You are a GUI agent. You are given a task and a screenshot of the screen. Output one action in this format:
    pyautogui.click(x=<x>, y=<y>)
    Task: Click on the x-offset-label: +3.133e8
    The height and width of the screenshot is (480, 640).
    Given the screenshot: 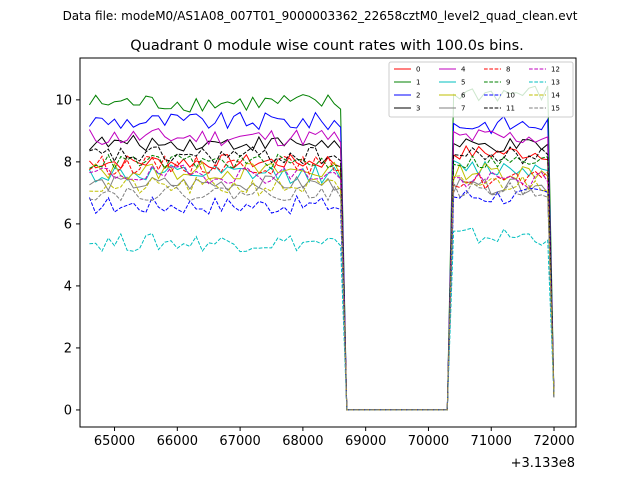 What is the action you would take?
    pyautogui.click(x=543, y=463)
    